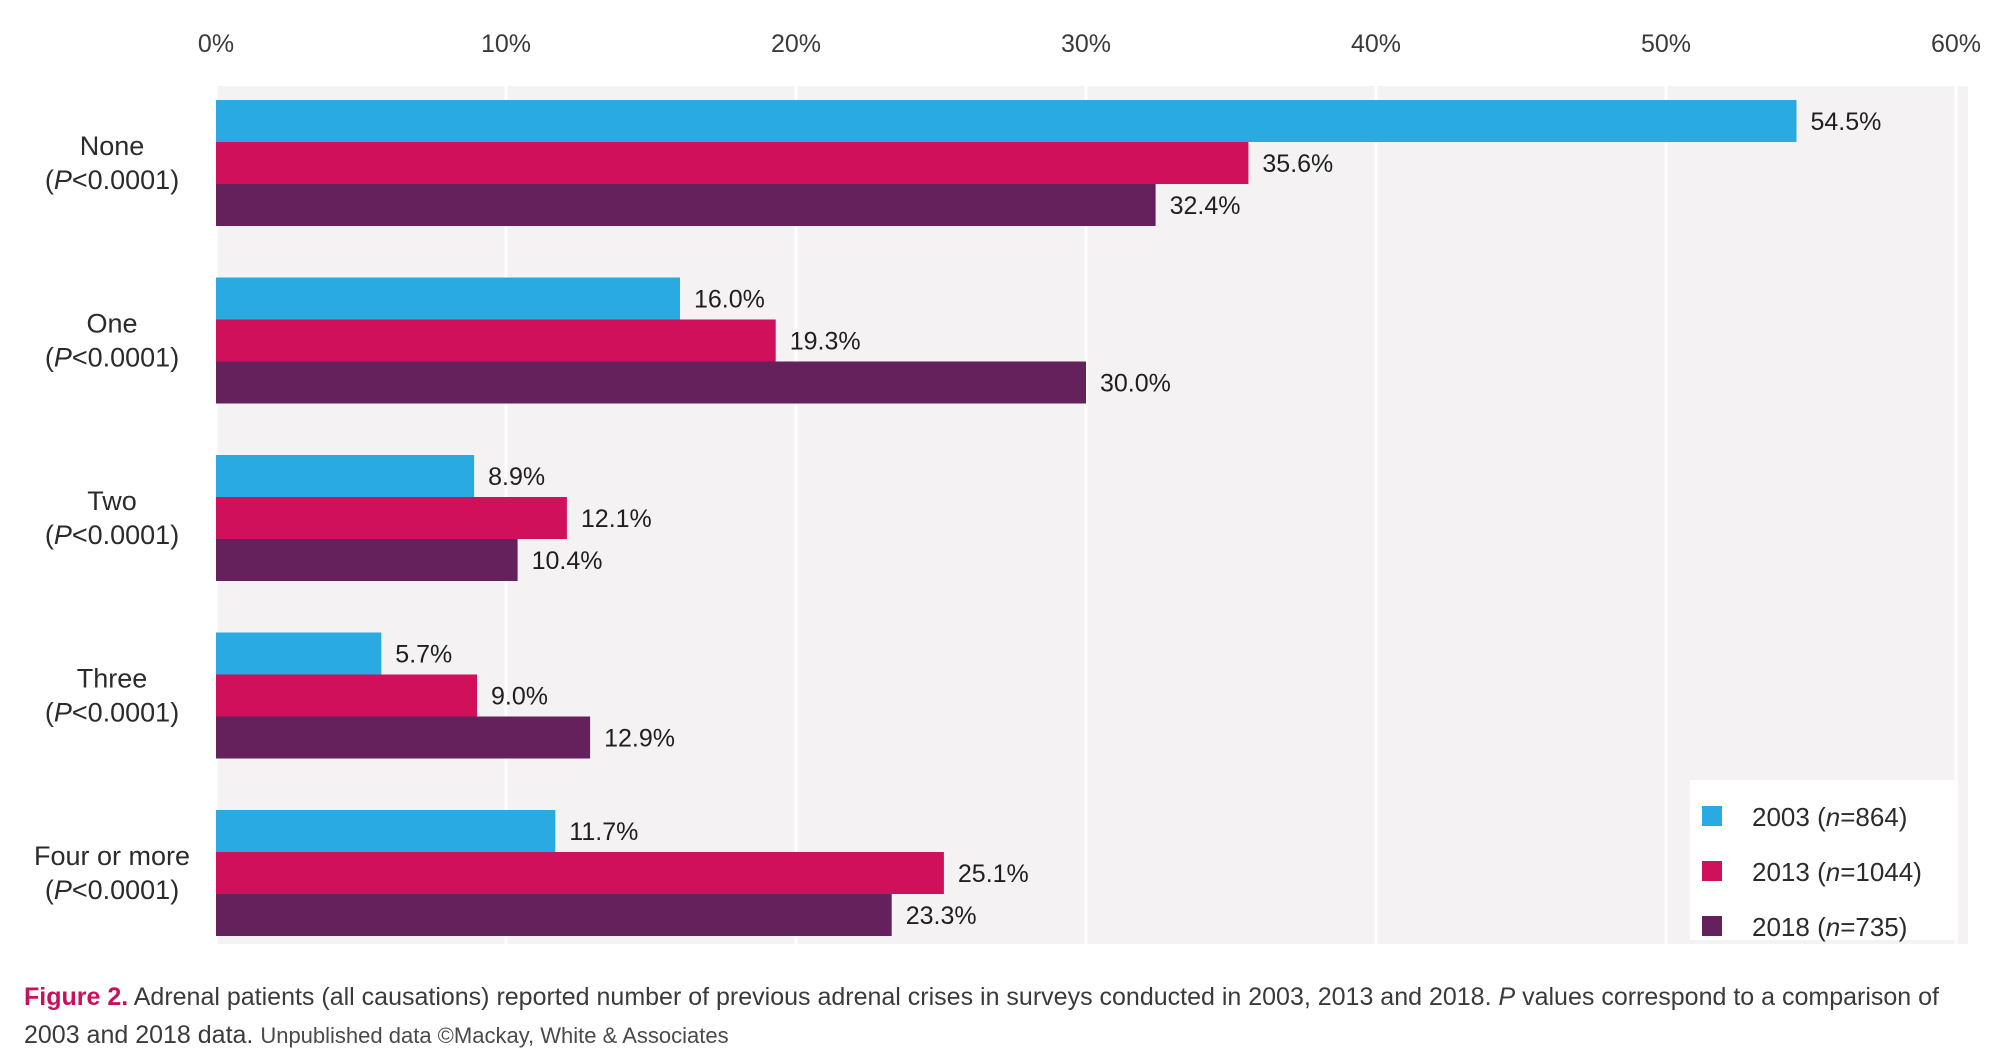  I want to click on category-label: Two, so click(112, 501).